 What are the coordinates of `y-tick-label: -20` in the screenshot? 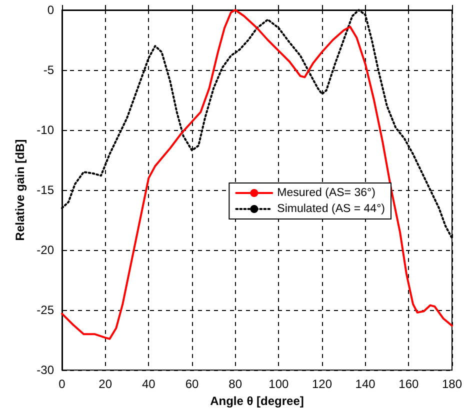 It's located at (45, 250).